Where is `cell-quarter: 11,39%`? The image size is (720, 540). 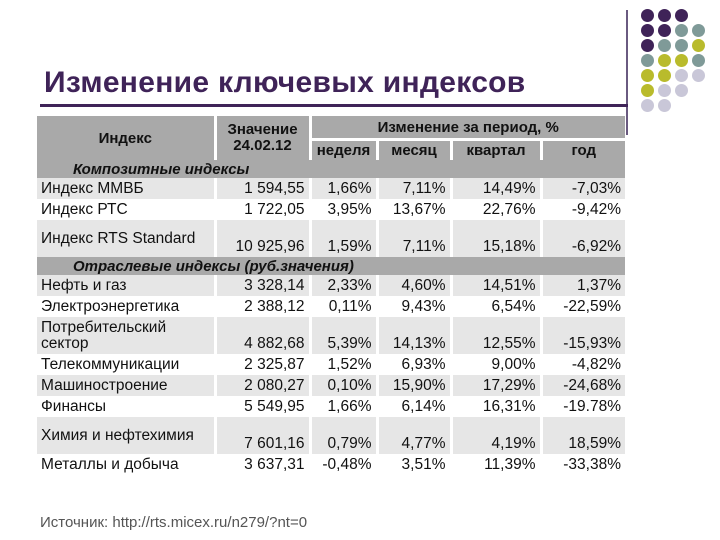 cell-quarter: 11,39% is located at coordinates (497, 464).